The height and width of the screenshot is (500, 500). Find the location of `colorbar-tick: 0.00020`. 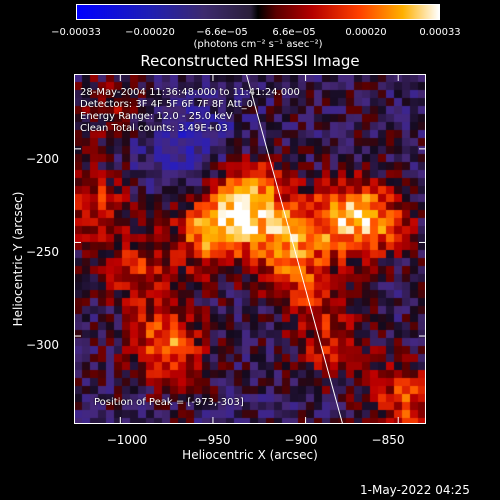

colorbar-tick: 0.00020 is located at coordinates (366, 32).